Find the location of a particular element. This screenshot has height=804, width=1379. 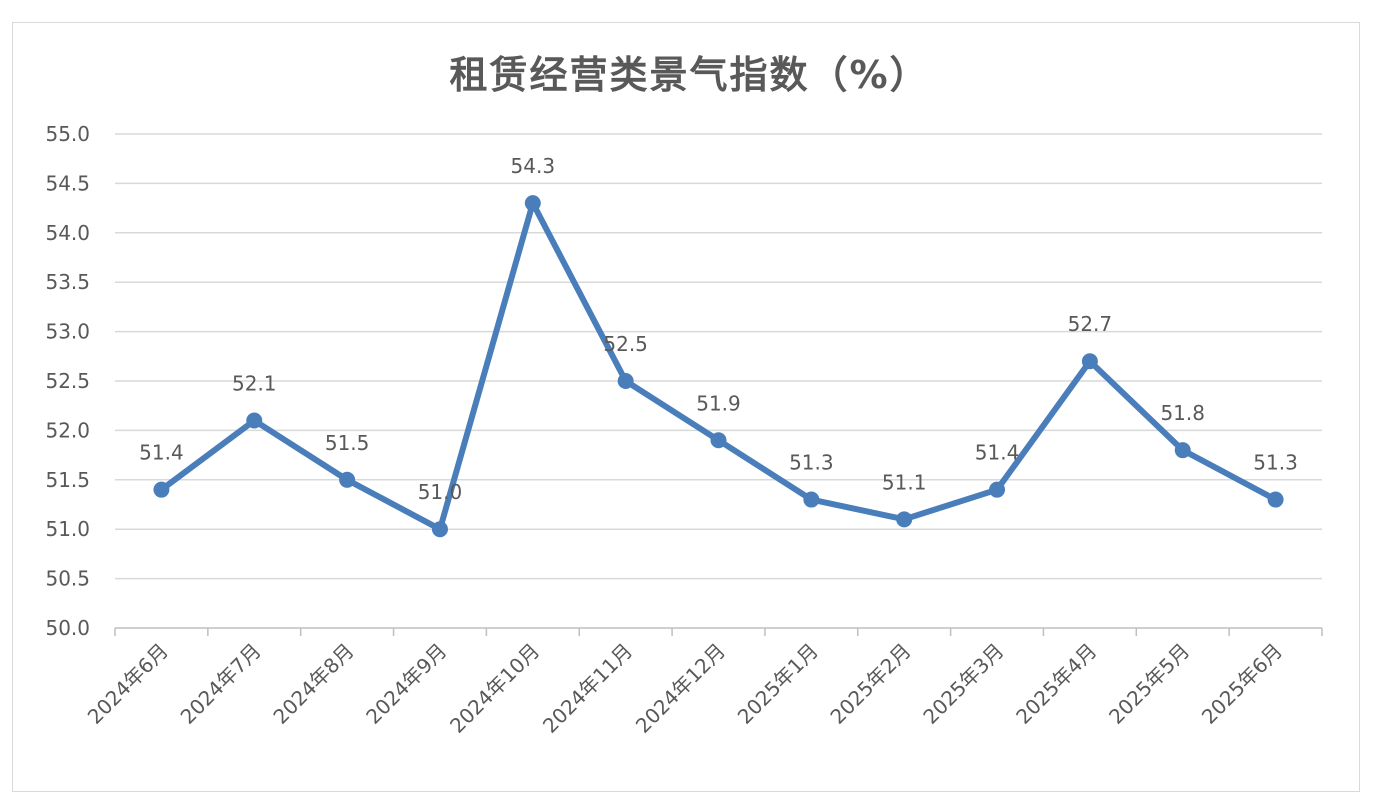

x-tick-label: 2025年3月 is located at coordinates (963, 684).